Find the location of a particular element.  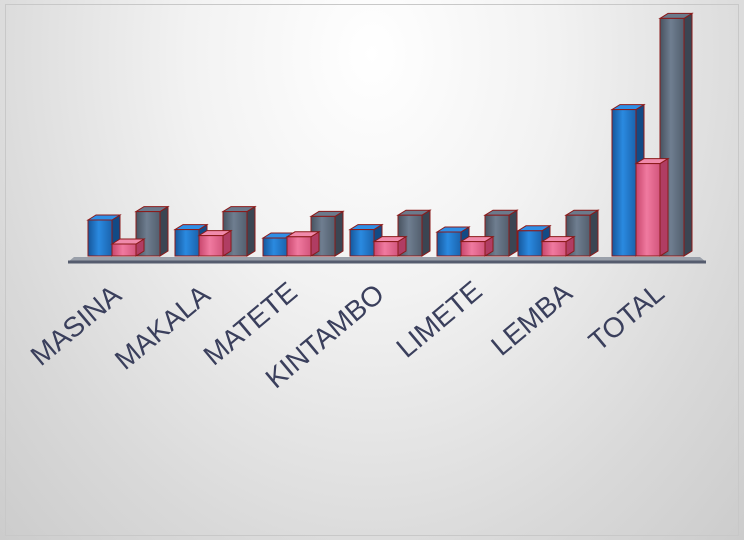

chart-floor is located at coordinates (387, 260).